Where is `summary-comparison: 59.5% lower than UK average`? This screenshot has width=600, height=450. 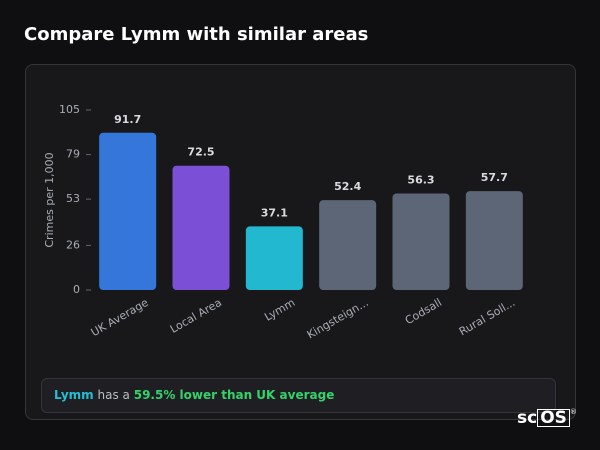 summary-comparison: 59.5% lower than UK average is located at coordinates (234, 395).